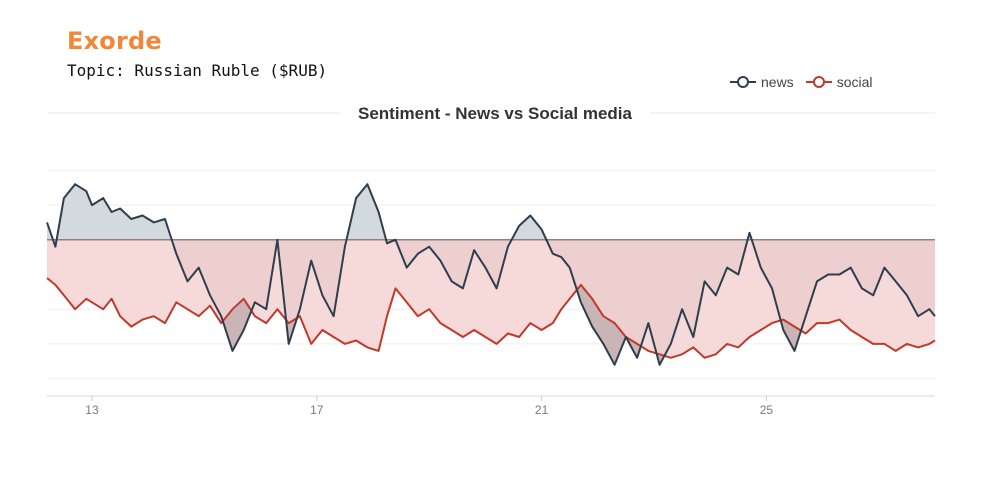 The height and width of the screenshot is (485, 1000). I want to click on brand-title: Exorde, so click(114, 41).